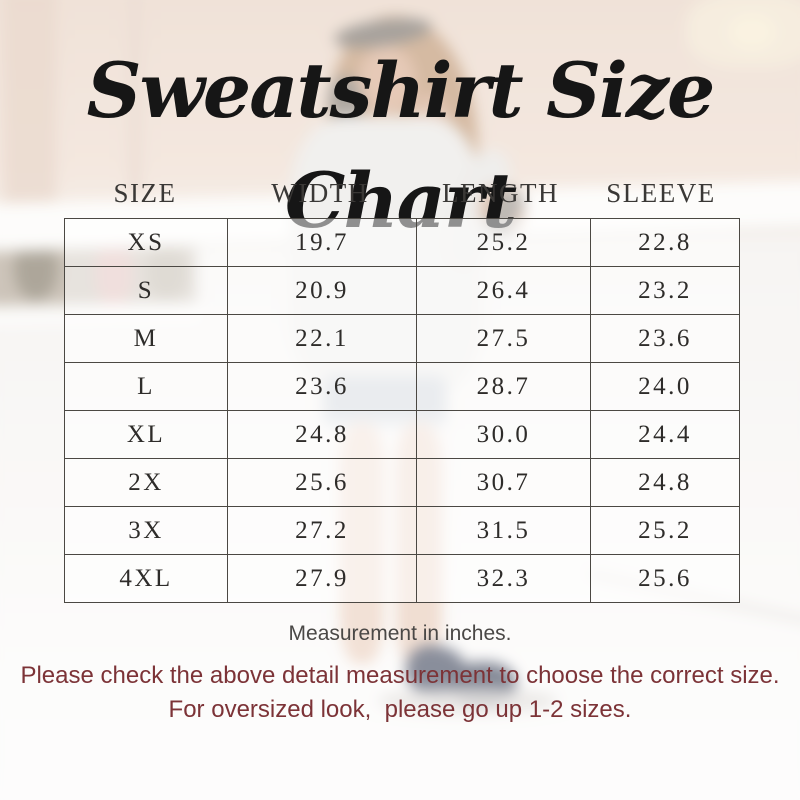  I want to click on table-cell: 27.5, so click(503, 338).